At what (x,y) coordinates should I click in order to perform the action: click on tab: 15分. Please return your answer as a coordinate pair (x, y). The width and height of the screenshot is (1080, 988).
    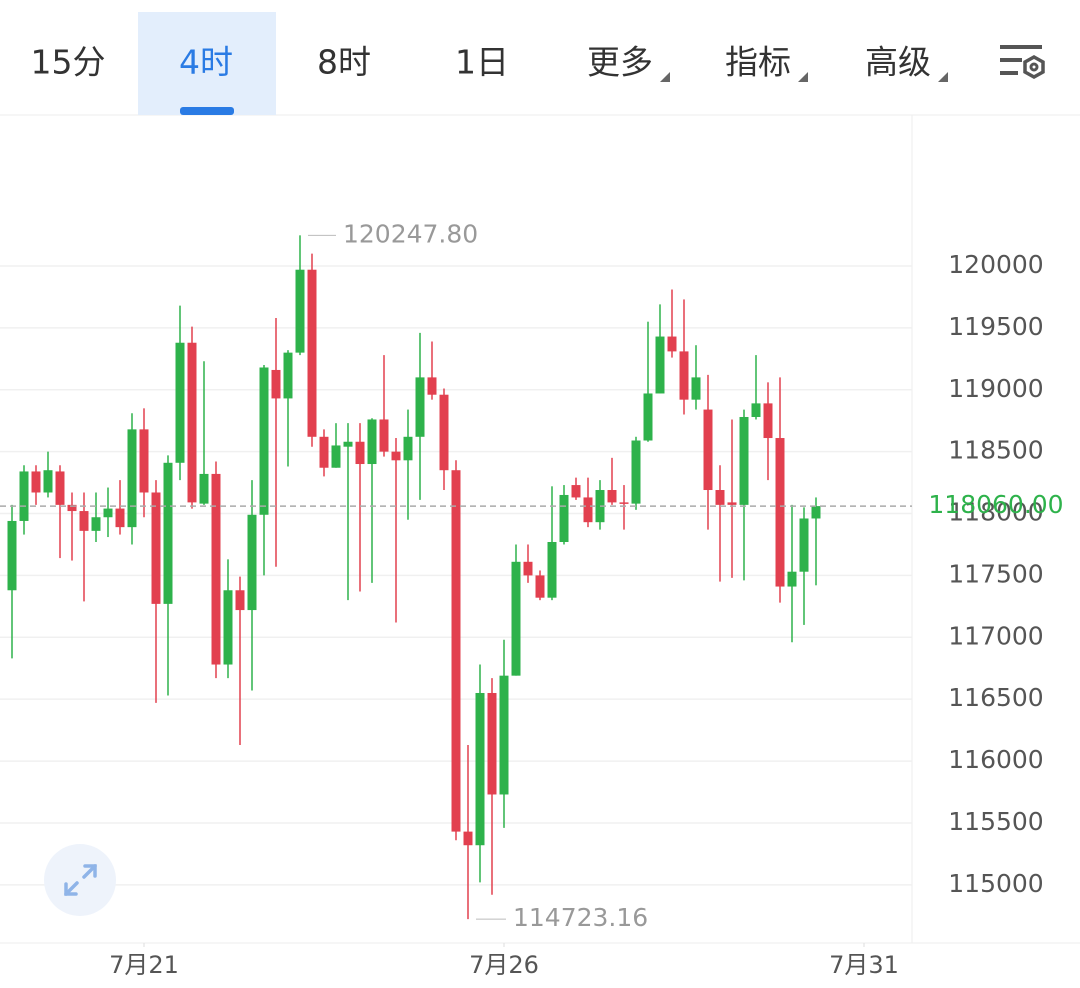
    Looking at the image, I should click on (68, 62).